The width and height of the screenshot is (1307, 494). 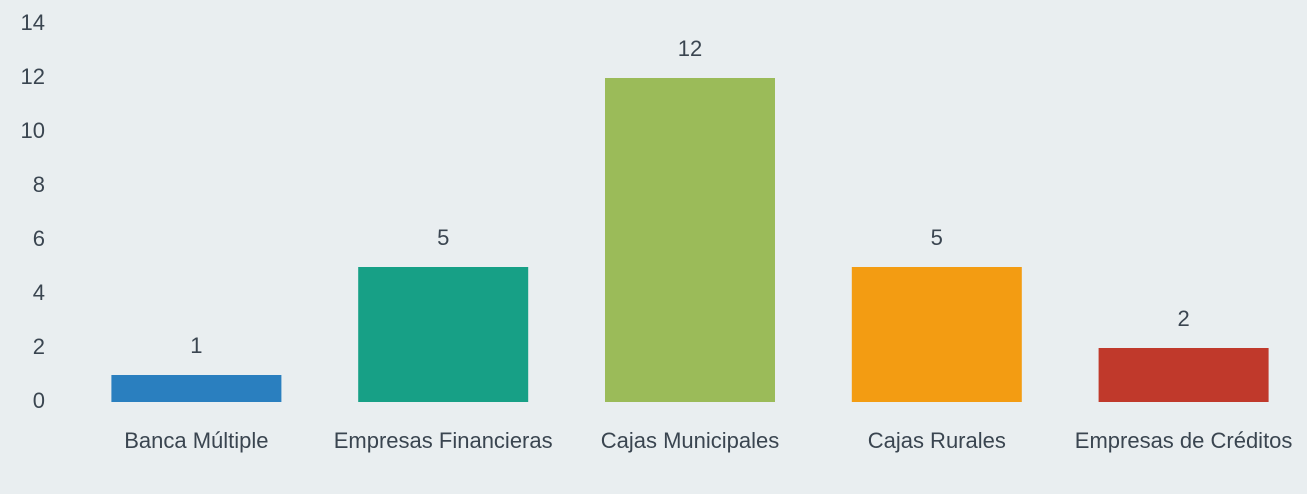 I want to click on x-tick-label: Empresas Financieras, so click(x=443, y=440).